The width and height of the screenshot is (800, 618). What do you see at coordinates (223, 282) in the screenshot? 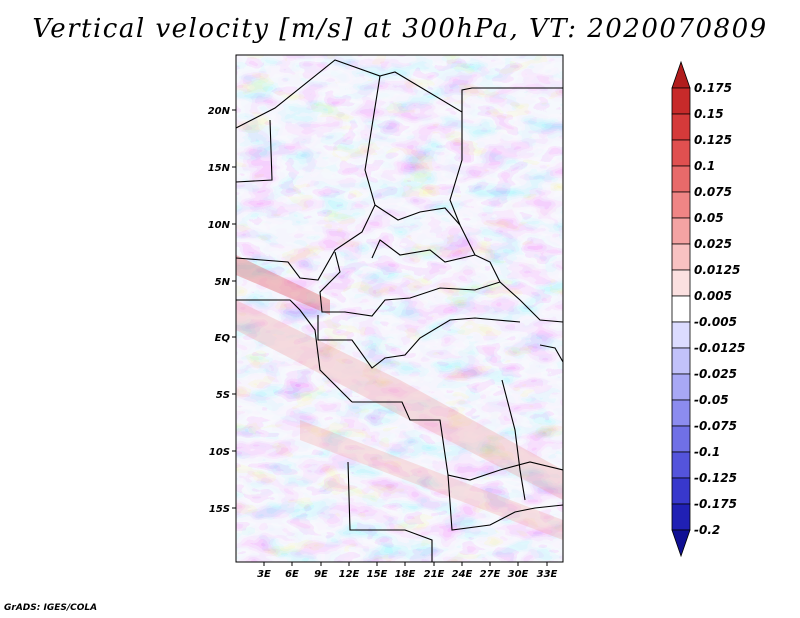
I see `lat-label: 5N` at bounding box center [223, 282].